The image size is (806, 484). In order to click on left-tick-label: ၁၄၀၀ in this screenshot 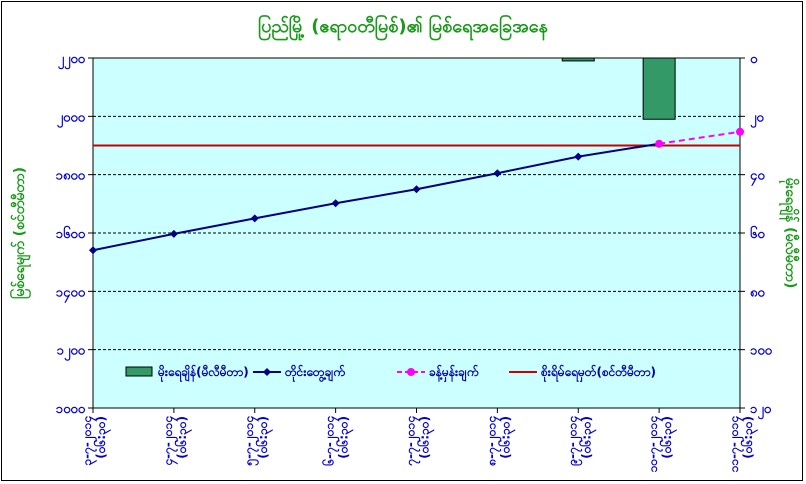, I will do `click(71, 294)`.